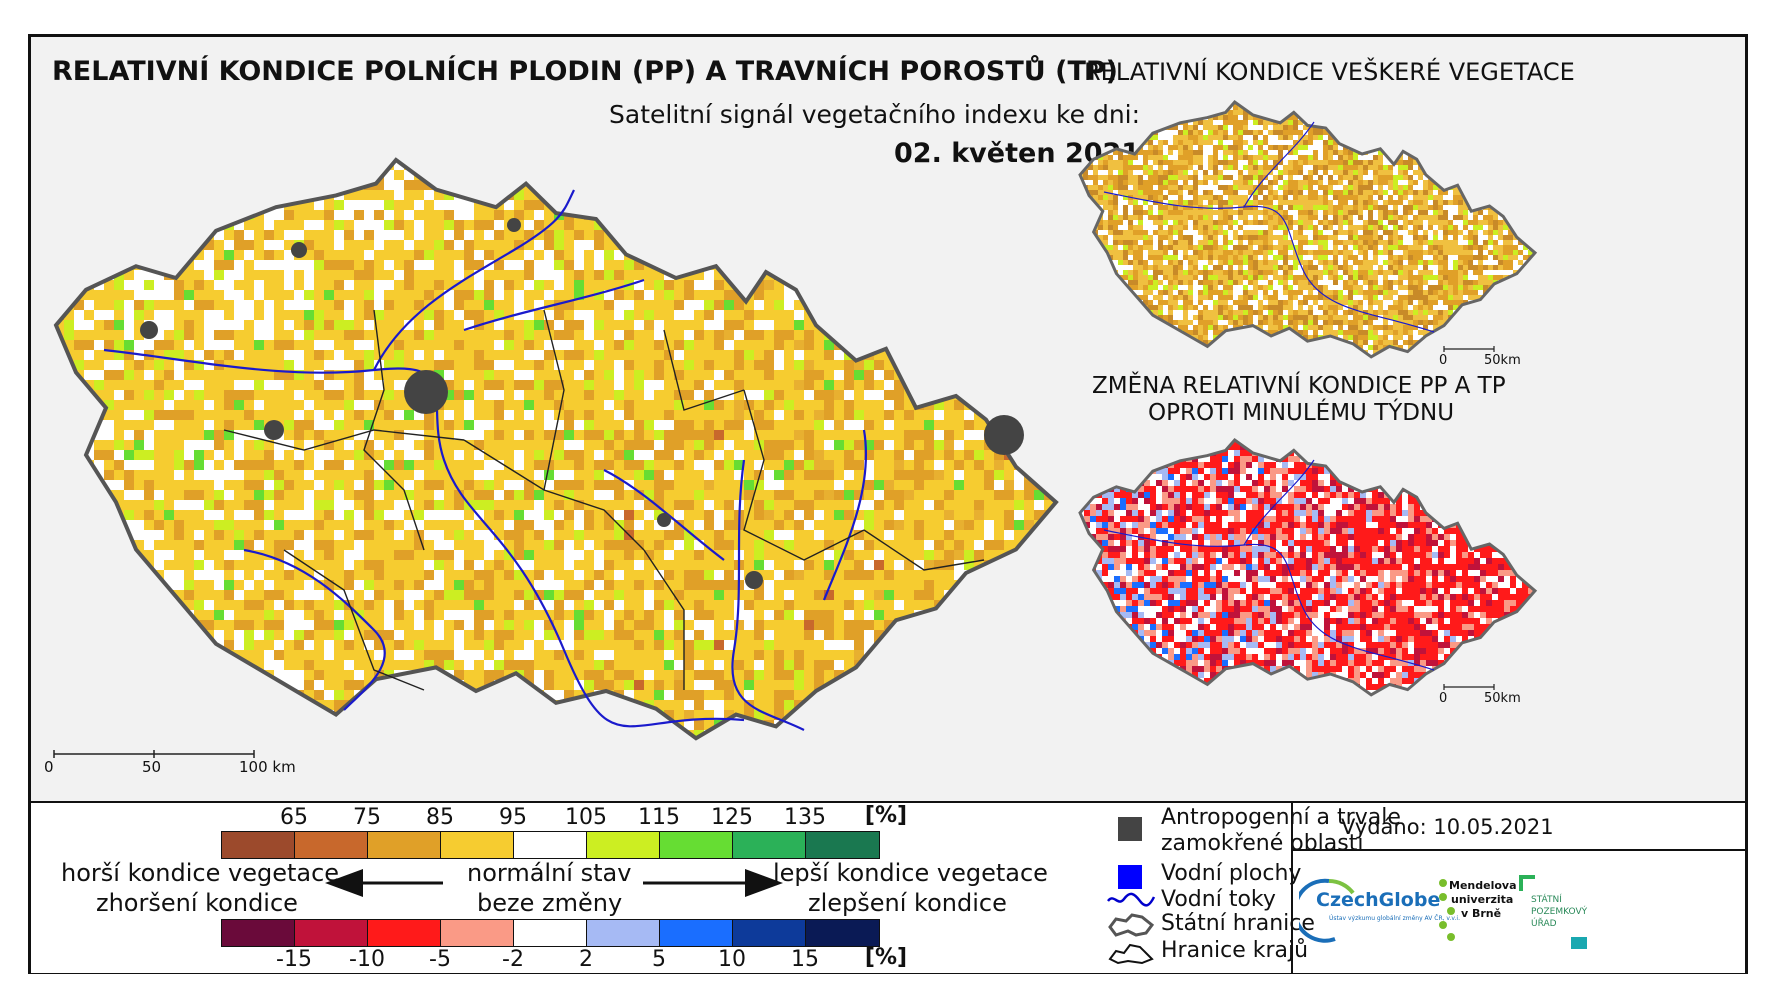 This screenshot has width=1772, height=1003. What do you see at coordinates (1502, 698) in the screenshot?
I see `inset-bottom-scale-50: 50km` at bounding box center [1502, 698].